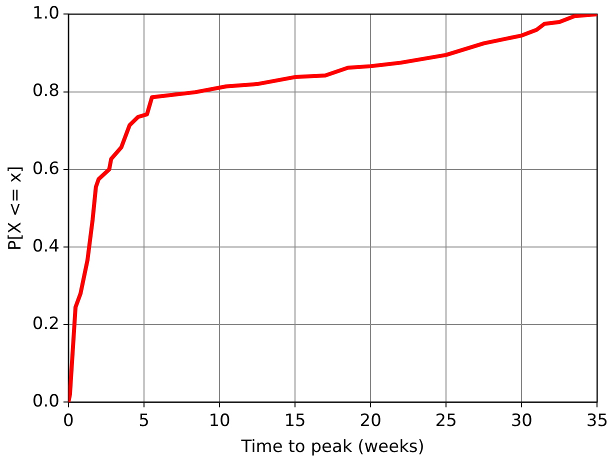  What do you see at coordinates (521, 420) in the screenshot?
I see `x-tick-label: 30` at bounding box center [521, 420].